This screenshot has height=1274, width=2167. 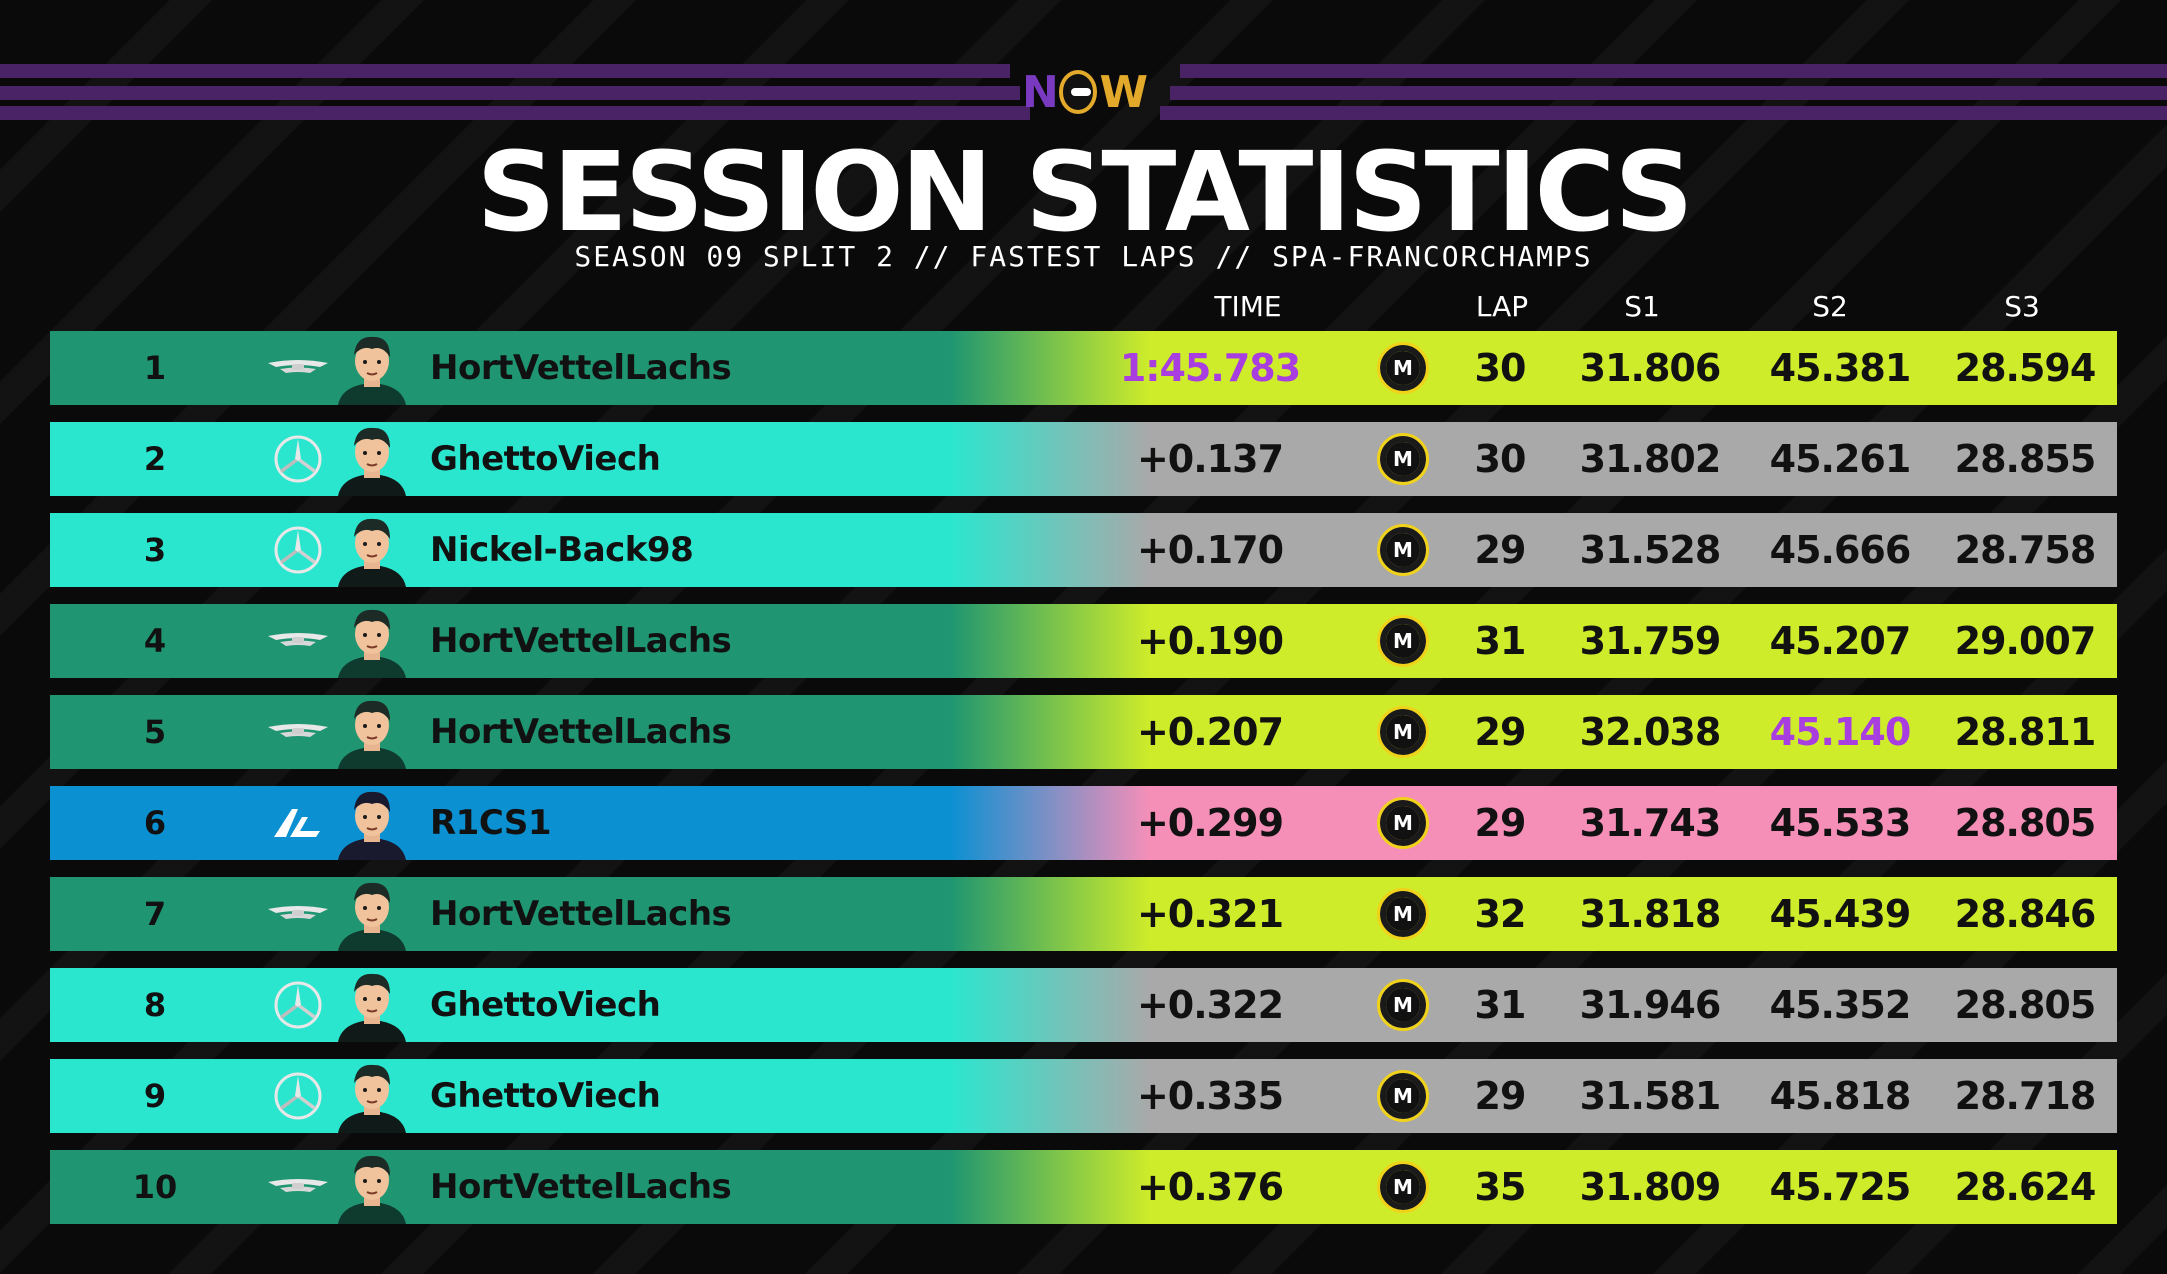 What do you see at coordinates (2025, 459) in the screenshot?
I see `sector-3-time: 28.855` at bounding box center [2025, 459].